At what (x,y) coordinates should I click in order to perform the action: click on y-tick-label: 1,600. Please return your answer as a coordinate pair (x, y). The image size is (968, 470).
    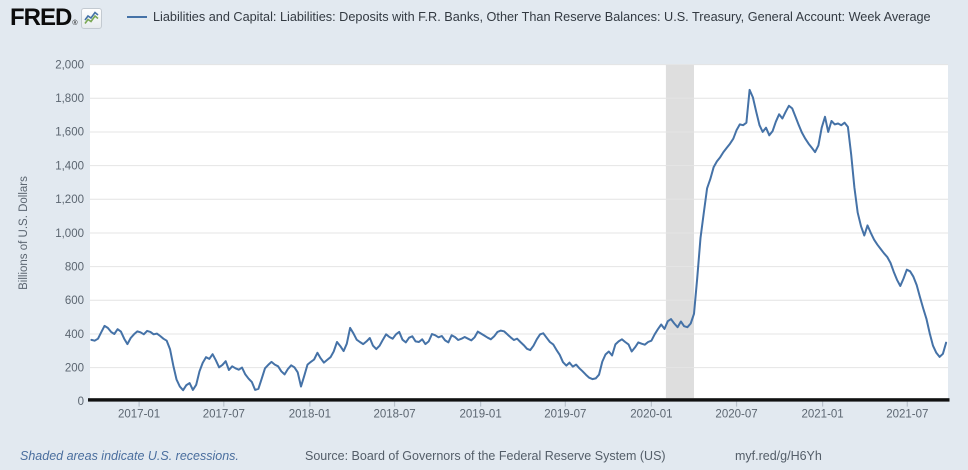
    Looking at the image, I should click on (69, 133).